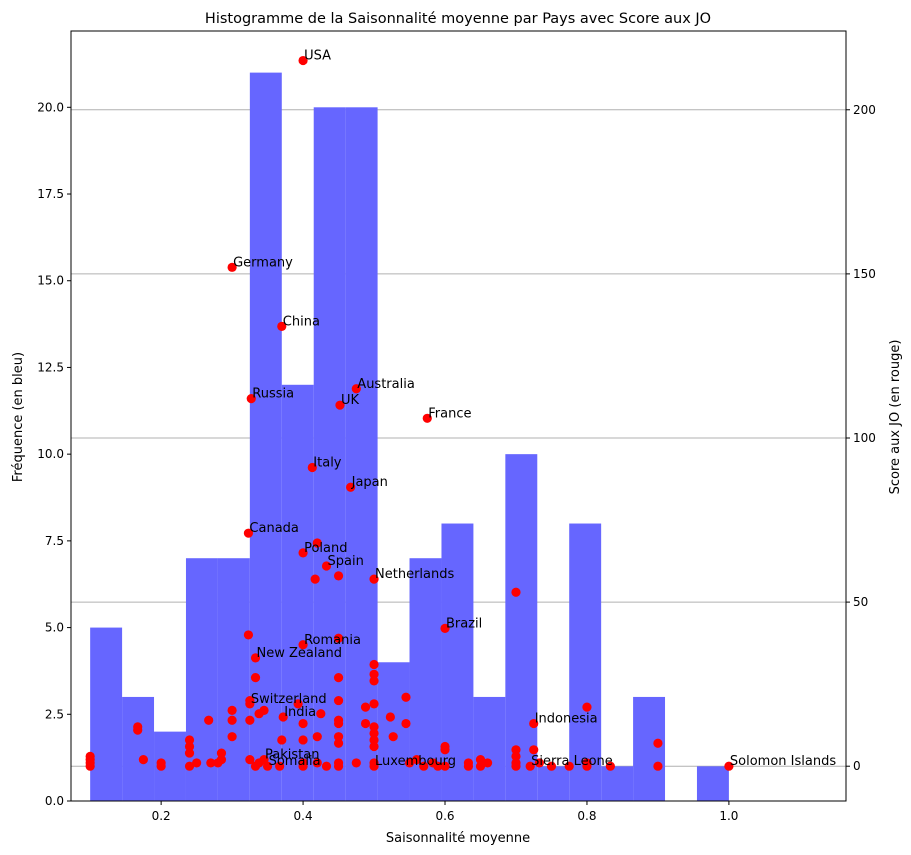  Describe the element at coordinates (566, 719) in the screenshot. I see `point-label: Indonesia` at that location.